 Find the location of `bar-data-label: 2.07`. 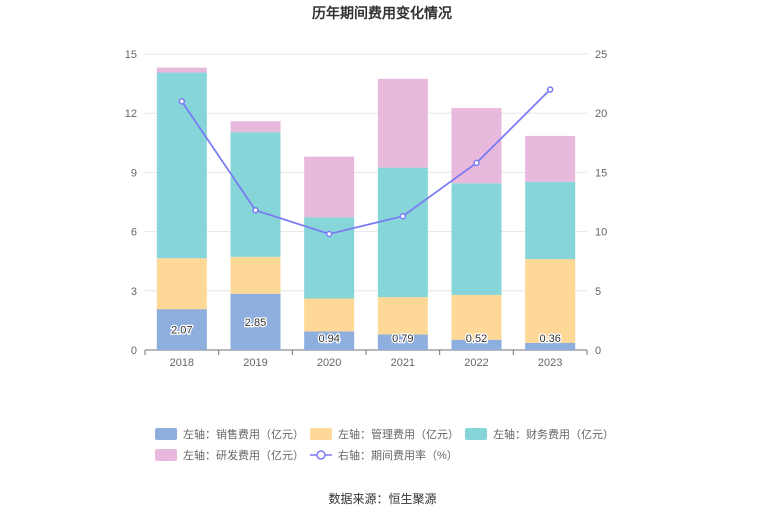

bar-data-label: 2.07 is located at coordinates (181, 331).